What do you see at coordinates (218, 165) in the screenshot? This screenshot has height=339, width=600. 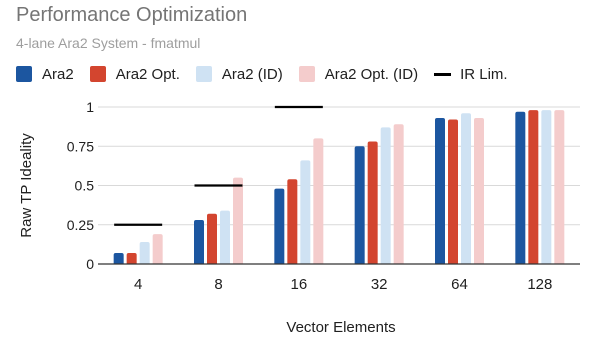 I see `limit-lines` at bounding box center [218, 165].